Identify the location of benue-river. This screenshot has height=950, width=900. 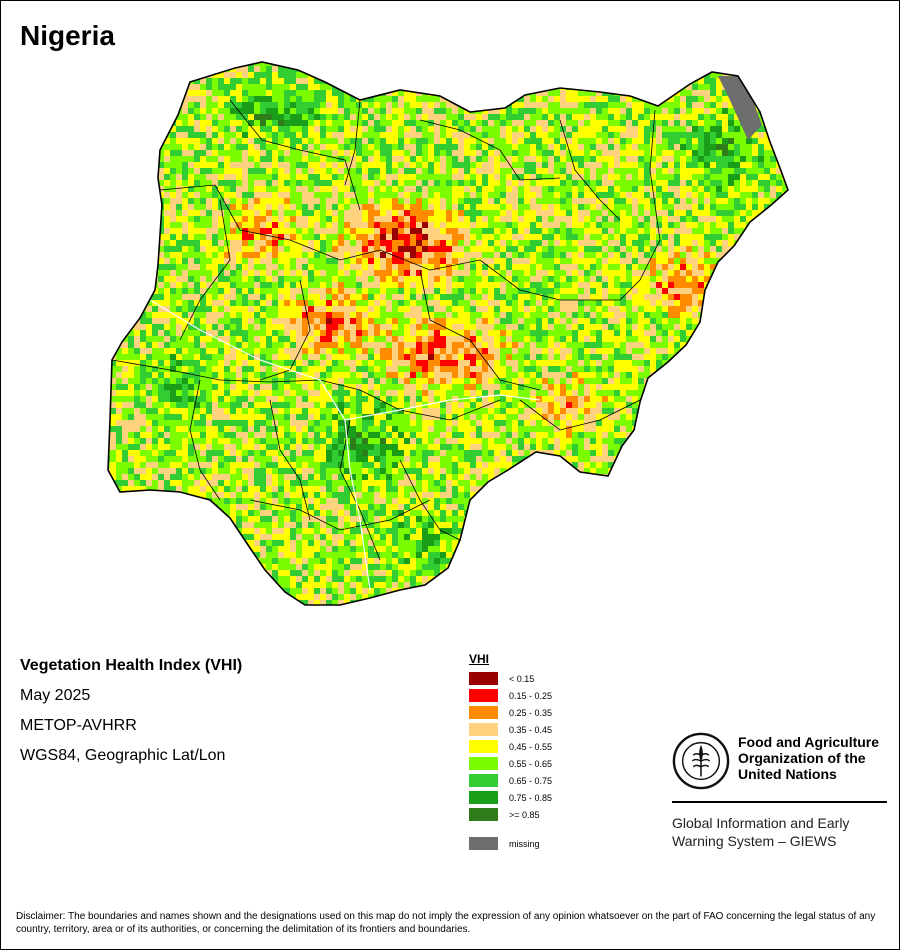
(442, 407).